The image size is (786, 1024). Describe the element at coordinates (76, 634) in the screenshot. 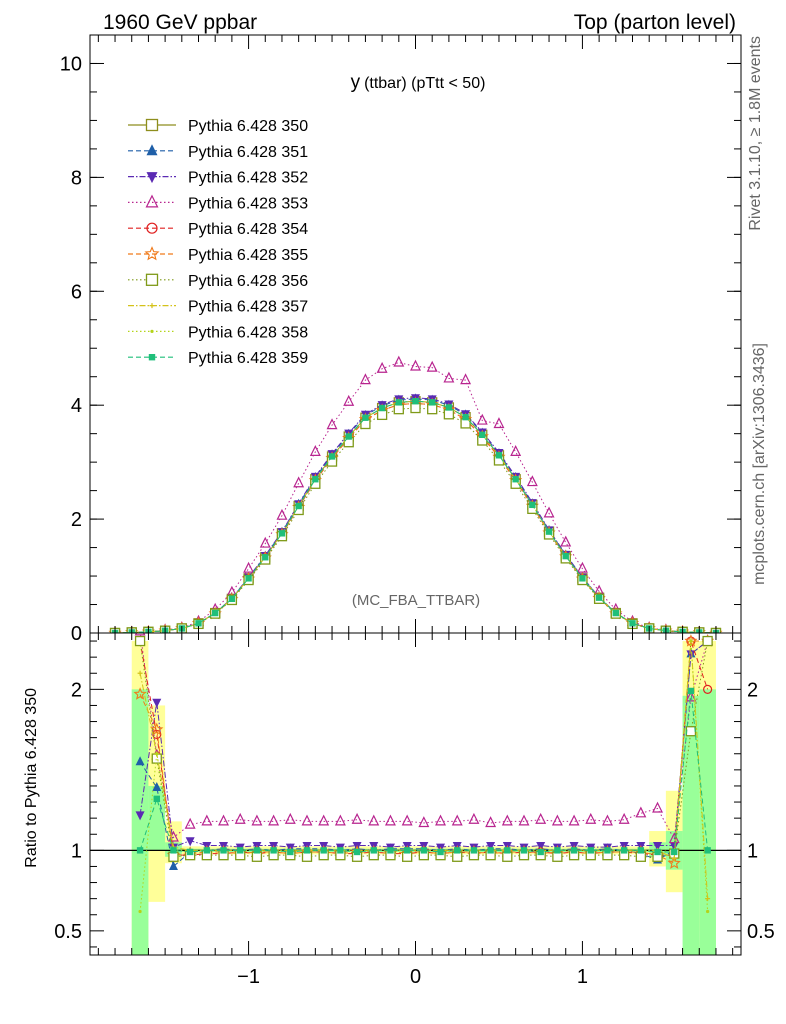

I see `main-ytick-label: 0` at that location.